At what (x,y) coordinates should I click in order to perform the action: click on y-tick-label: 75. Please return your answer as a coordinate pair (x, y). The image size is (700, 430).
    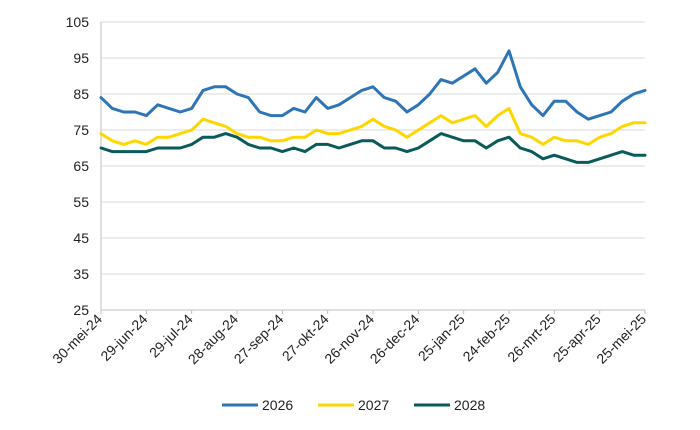
    Looking at the image, I should click on (81, 130).